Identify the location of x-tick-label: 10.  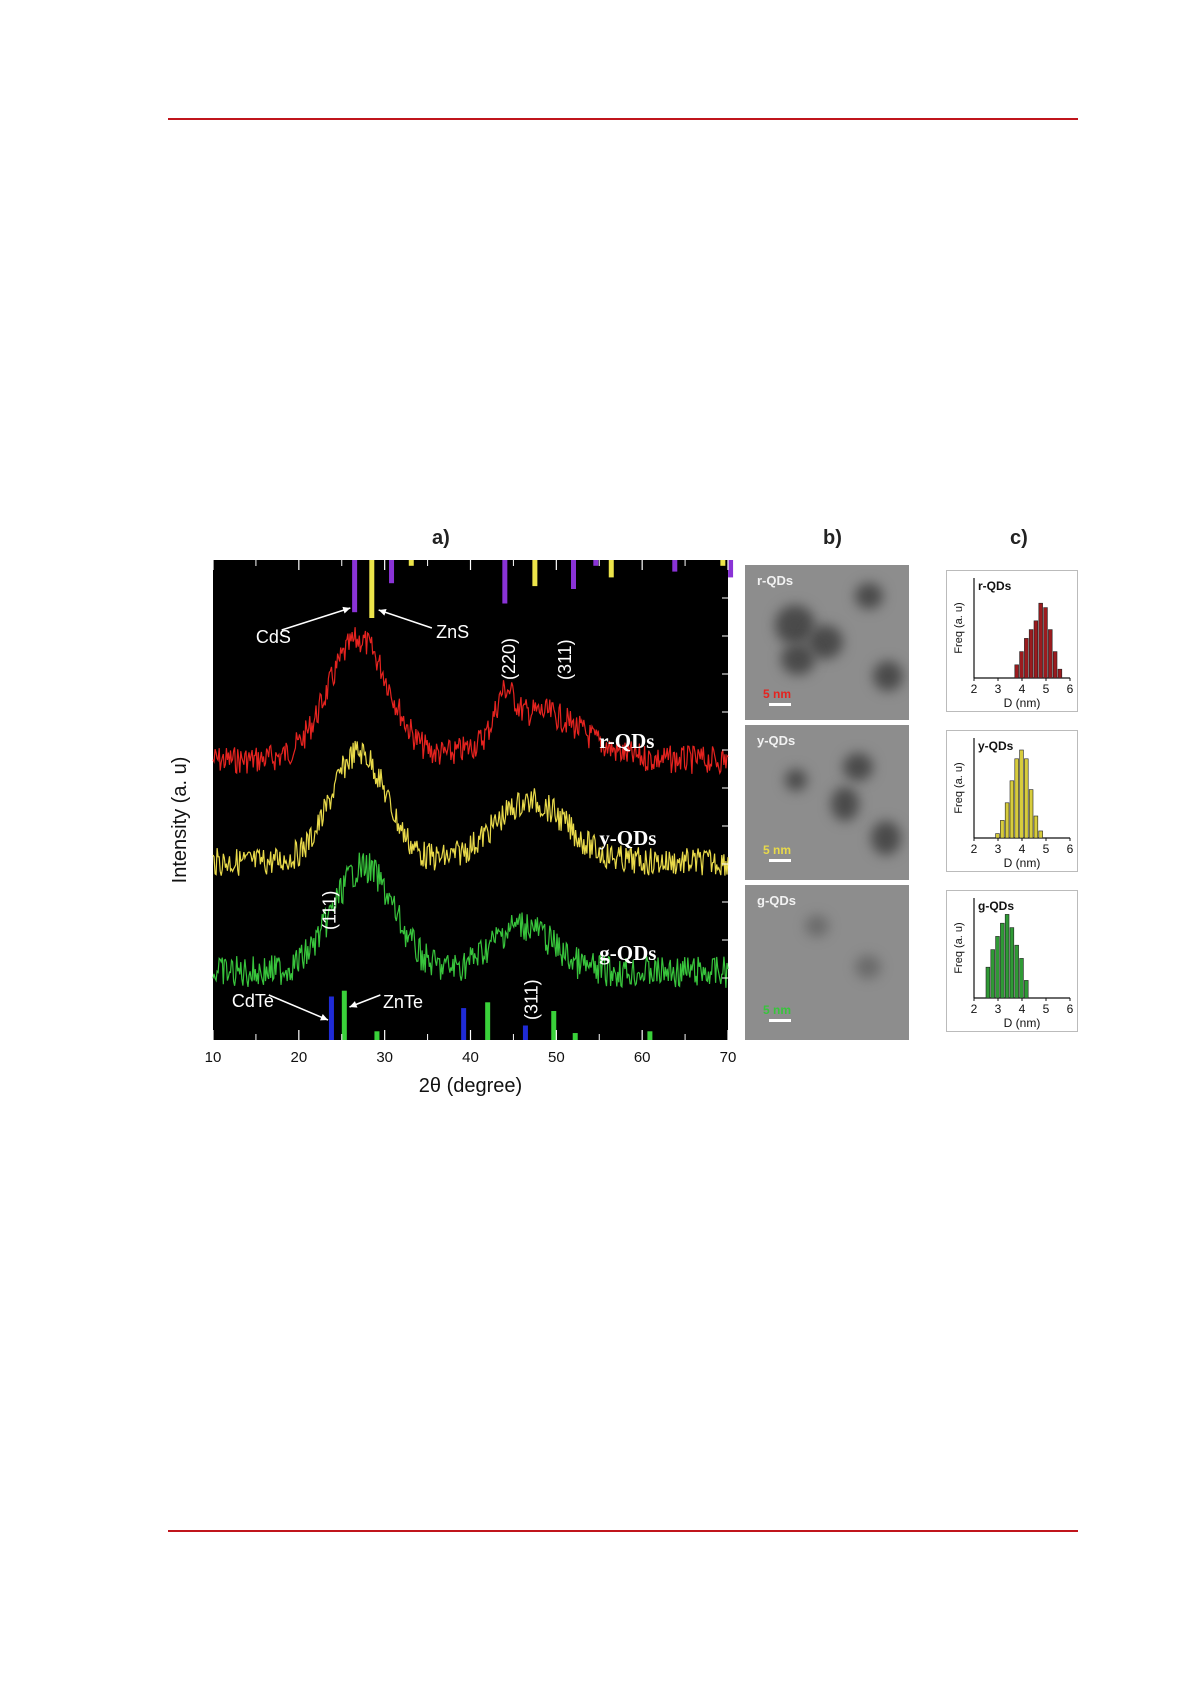
(213, 1057).